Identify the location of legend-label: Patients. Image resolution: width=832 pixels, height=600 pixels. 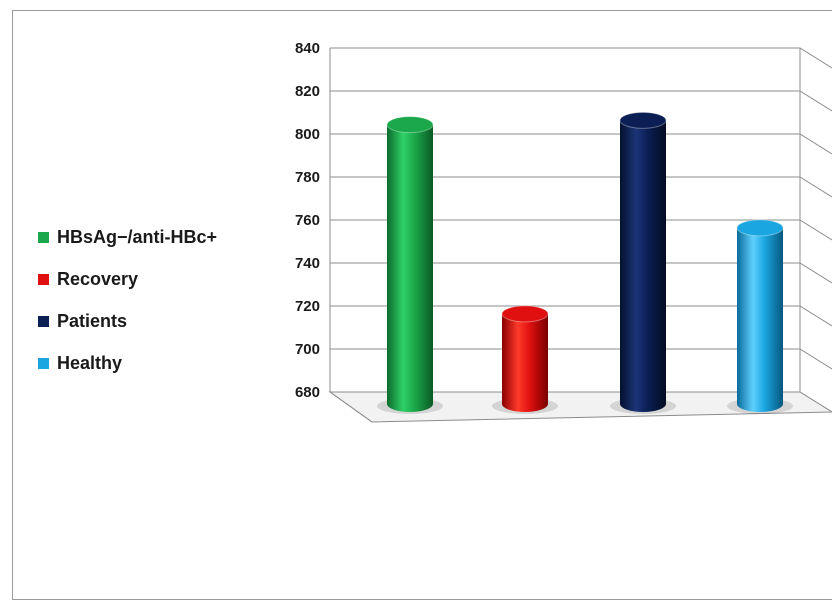
(92, 320).